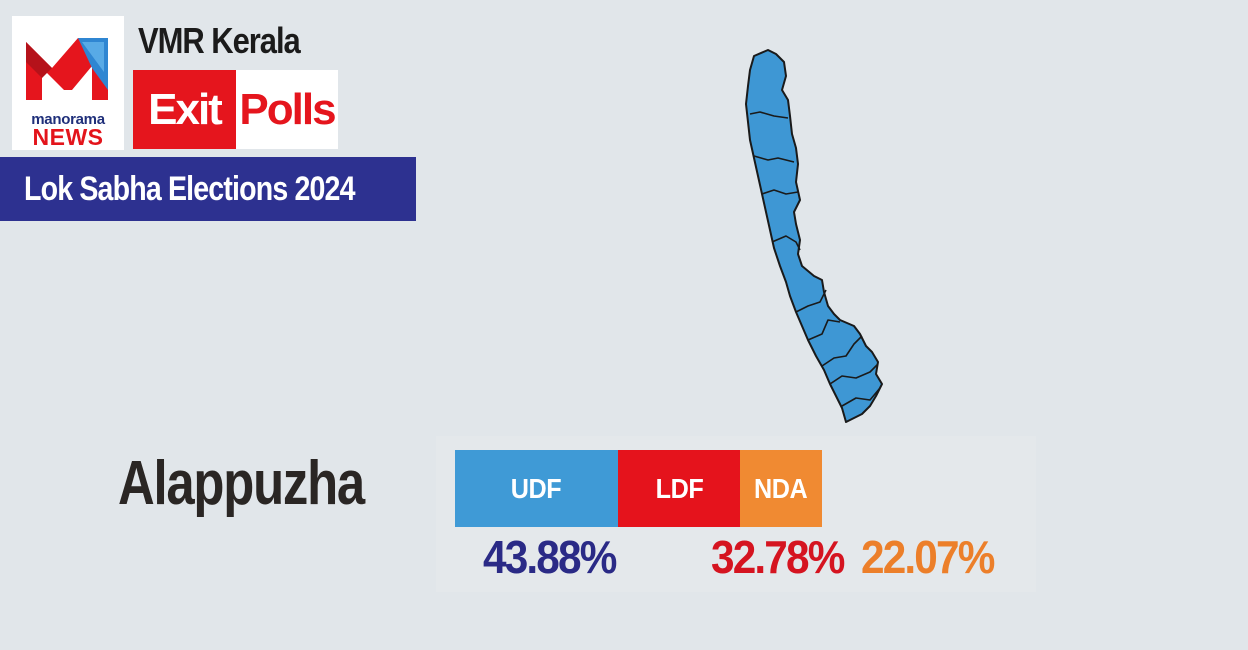 The height and width of the screenshot is (650, 1248). I want to click on exit-polls-badge: Exit Polls, so click(235, 109).